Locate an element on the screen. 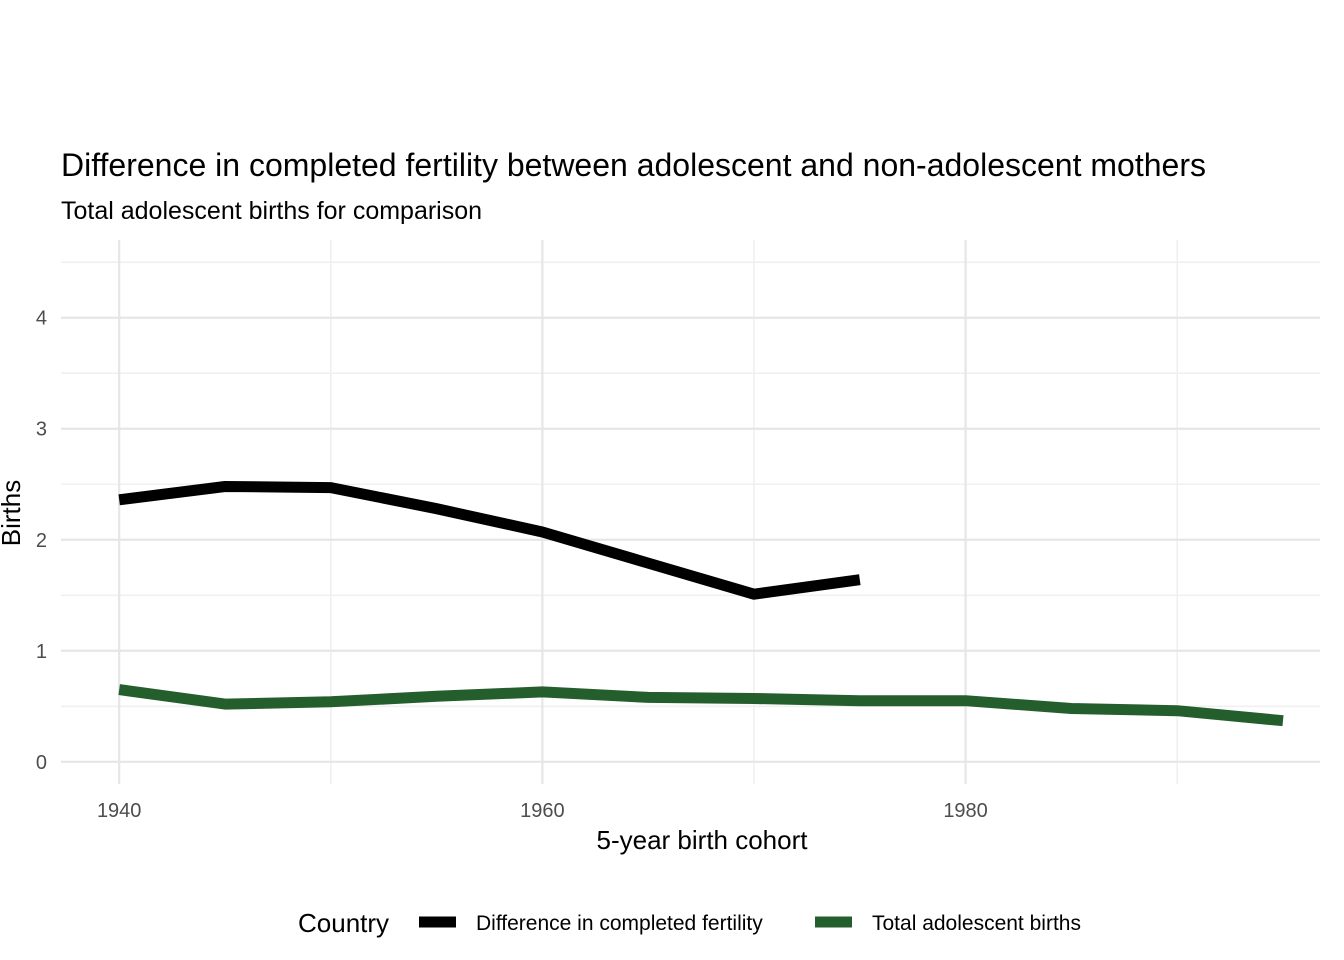  y-tick-label: 2 is located at coordinates (41, 541).